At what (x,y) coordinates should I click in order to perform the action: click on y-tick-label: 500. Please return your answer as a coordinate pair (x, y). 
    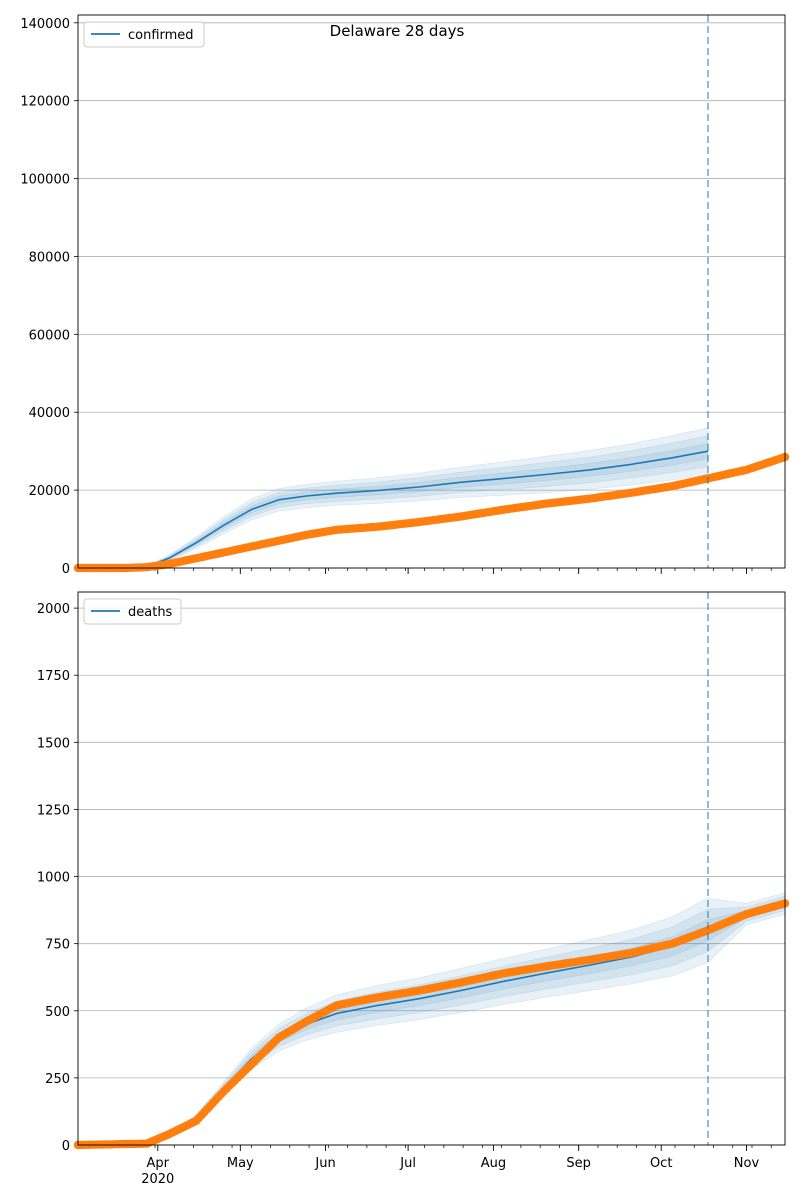
    Looking at the image, I should click on (57, 1012).